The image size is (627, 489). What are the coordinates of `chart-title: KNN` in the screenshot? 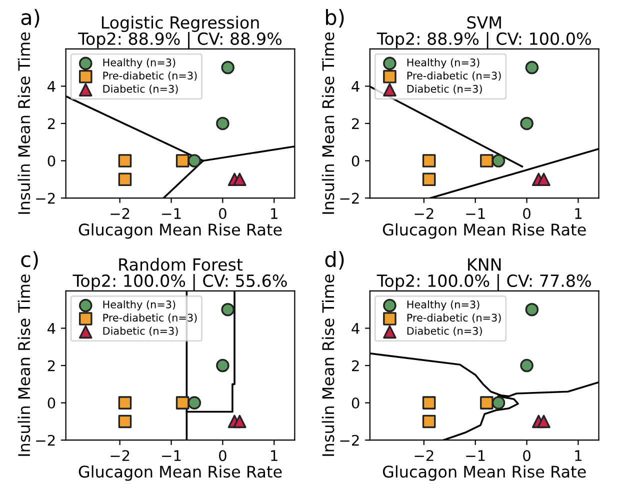 It's located at (484, 264).